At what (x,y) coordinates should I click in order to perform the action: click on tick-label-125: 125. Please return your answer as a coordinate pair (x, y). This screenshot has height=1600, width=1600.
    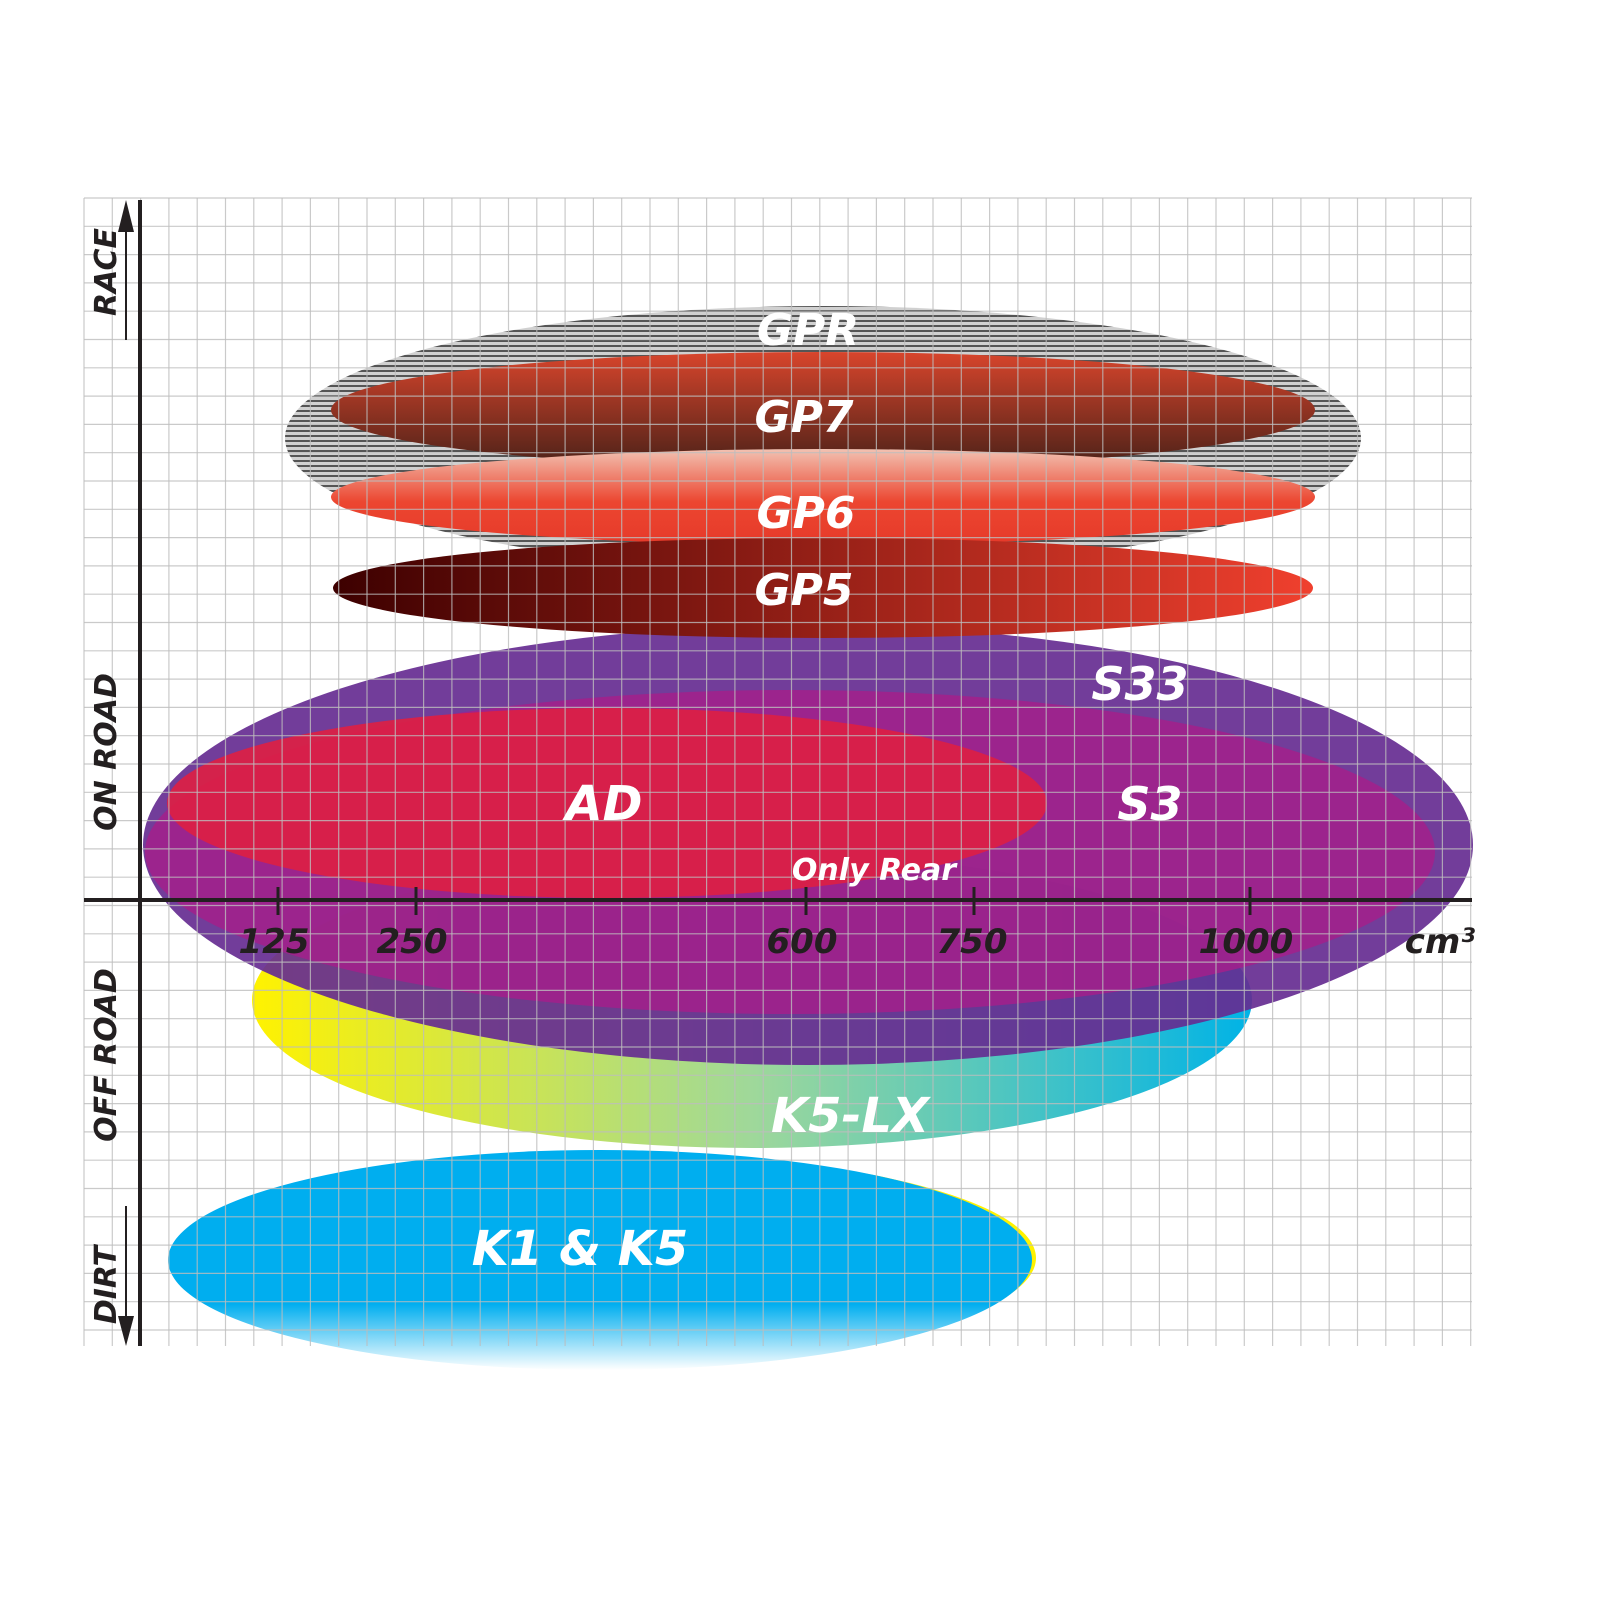
    Looking at the image, I should click on (274, 942).